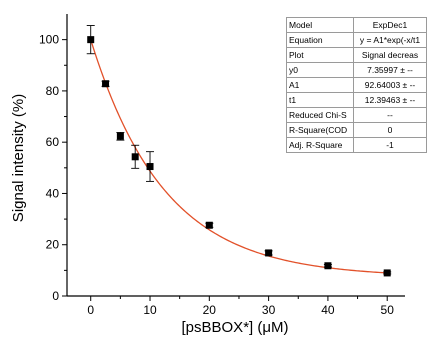 The height and width of the screenshot is (340, 427). Describe the element at coordinates (320, 55) in the screenshot. I see `fit-table-key: Plot` at that location.